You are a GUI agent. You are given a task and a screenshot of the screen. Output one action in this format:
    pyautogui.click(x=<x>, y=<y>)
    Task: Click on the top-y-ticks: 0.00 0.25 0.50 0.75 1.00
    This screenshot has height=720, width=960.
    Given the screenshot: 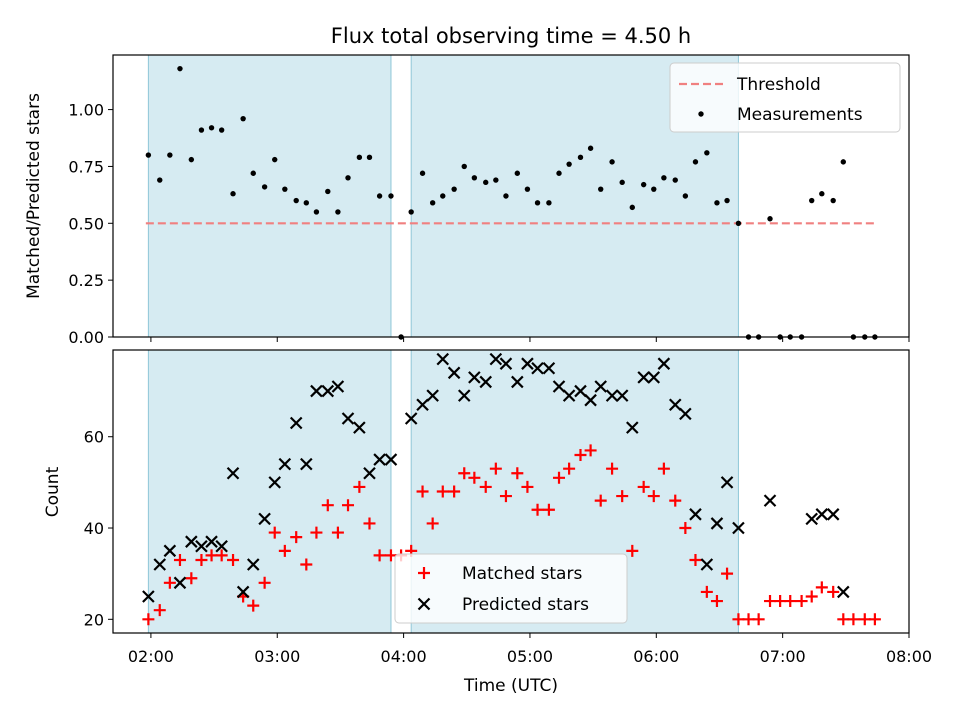 What is the action you would take?
    pyautogui.click(x=90, y=224)
    